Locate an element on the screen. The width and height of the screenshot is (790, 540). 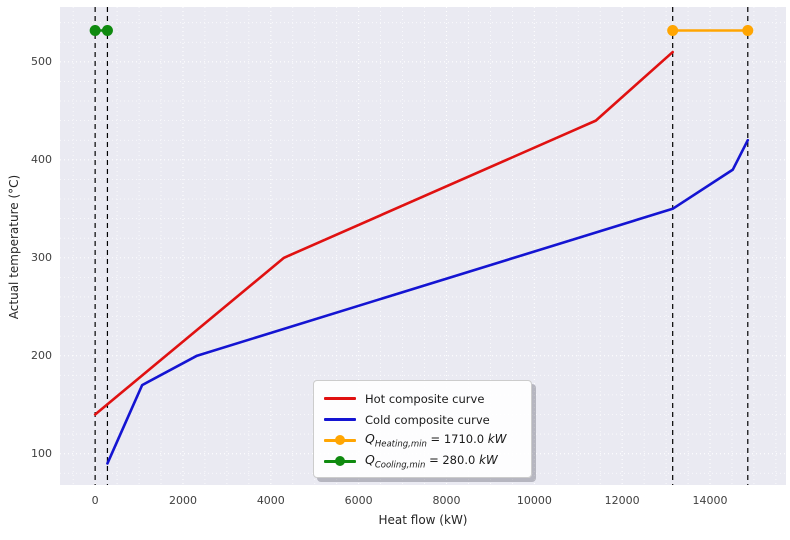
x-tick-label: 2000 is located at coordinates (182, 500).